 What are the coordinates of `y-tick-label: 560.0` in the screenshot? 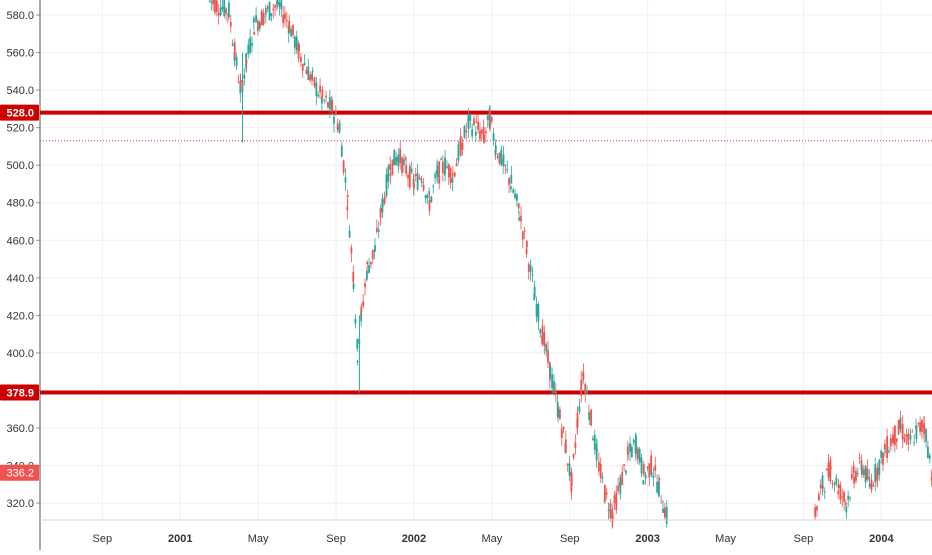 It's located at (20, 54).